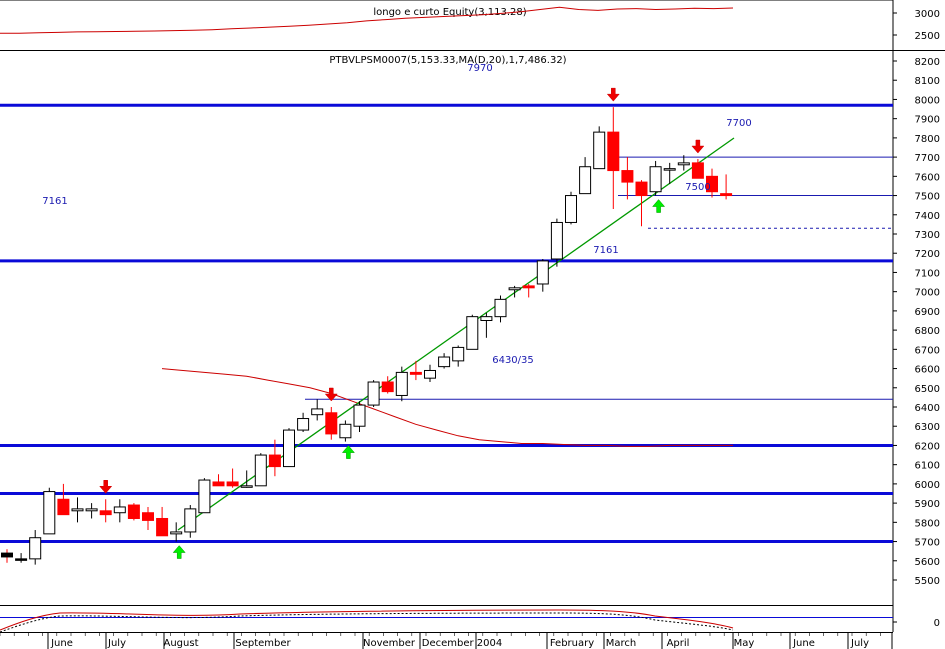  I want to click on y-tick-label: 6000, so click(927, 485).